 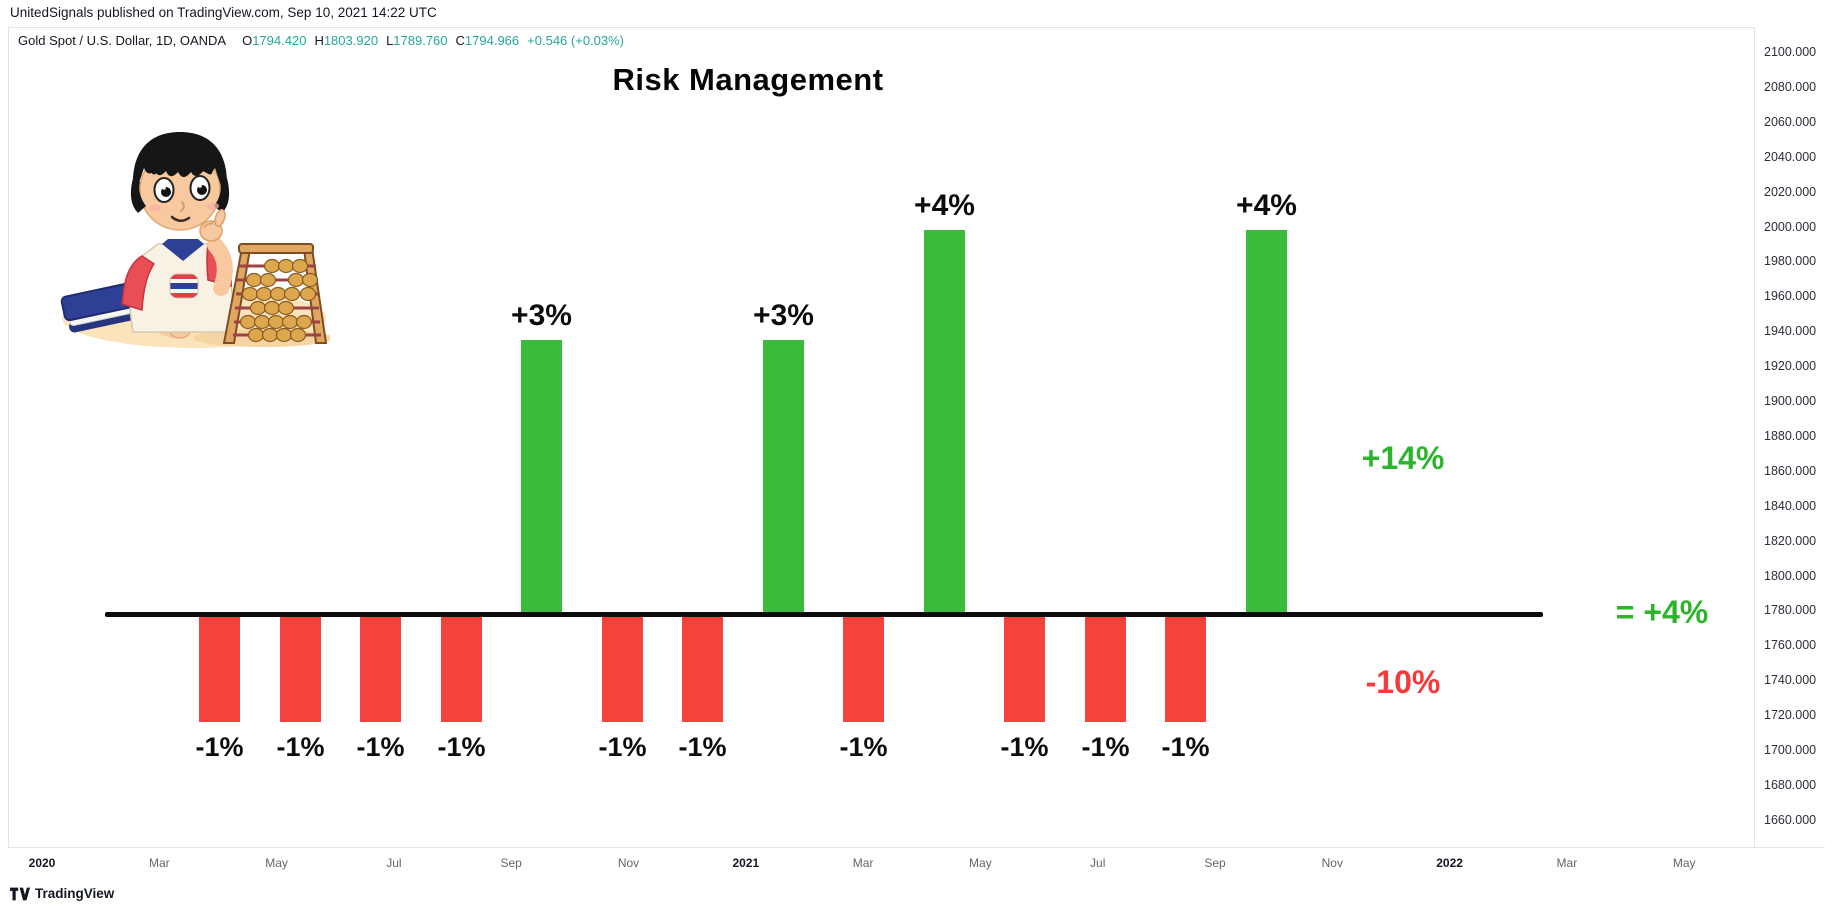 I want to click on chart-title: Risk Management, so click(x=748, y=79).